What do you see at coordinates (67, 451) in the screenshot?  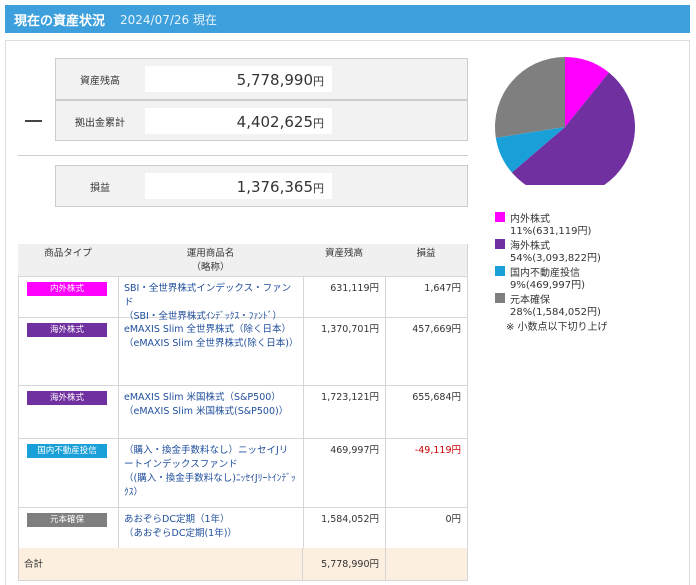 I see `type-badge: 国内不動産投信` at bounding box center [67, 451].